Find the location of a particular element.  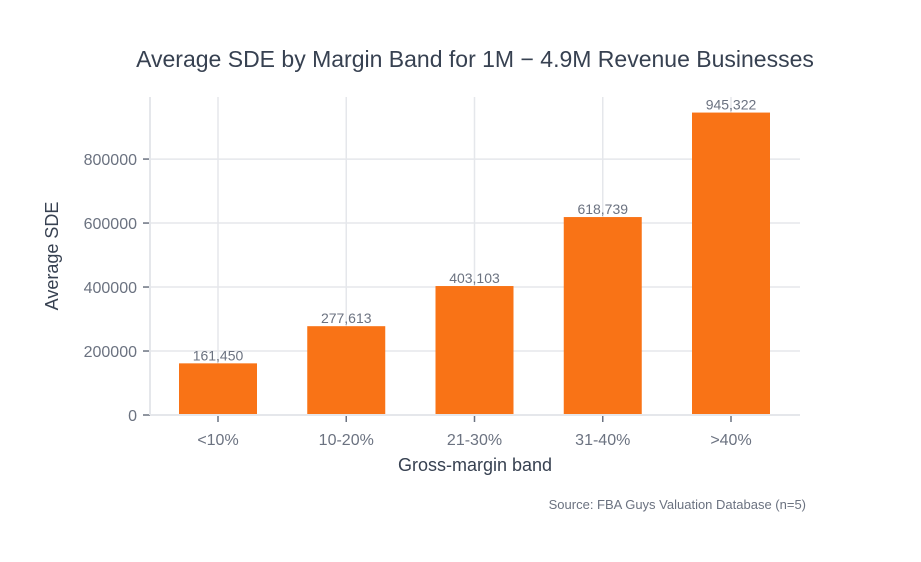

bar-value-label: 618,739 is located at coordinates (602, 209).